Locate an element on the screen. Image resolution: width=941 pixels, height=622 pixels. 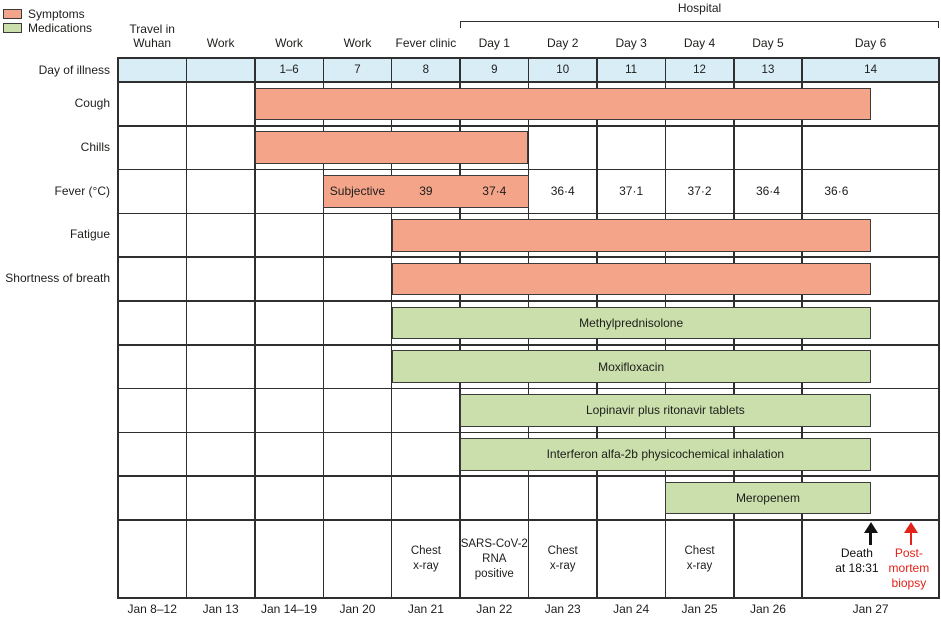
postmortem-annotation-line: Post- is located at coordinates (908, 552).